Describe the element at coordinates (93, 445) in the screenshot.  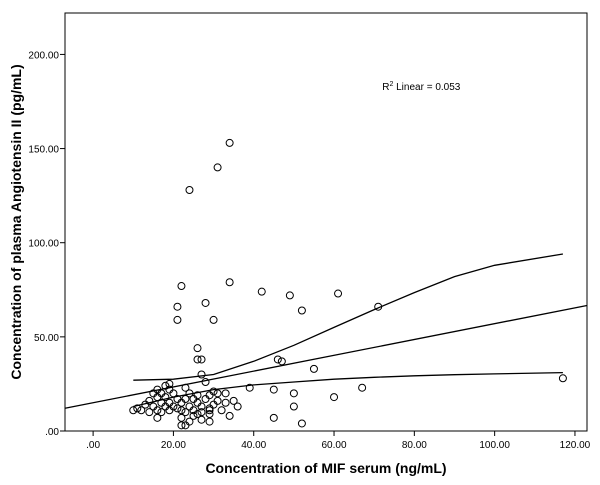
I see `x-tick-label: .00` at that location.